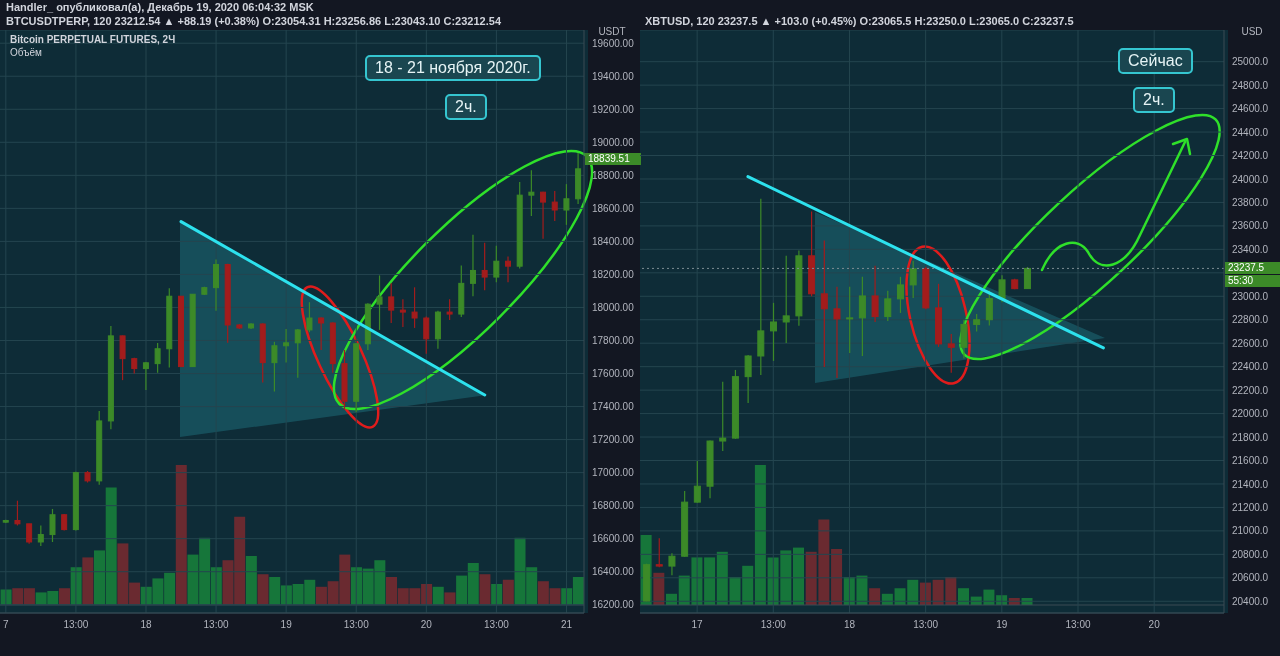 Image resolution: width=1280 pixels, height=656 pixels. What do you see at coordinates (1250, 62) in the screenshot?
I see `y-tick-label: 25000.0` at bounding box center [1250, 62].